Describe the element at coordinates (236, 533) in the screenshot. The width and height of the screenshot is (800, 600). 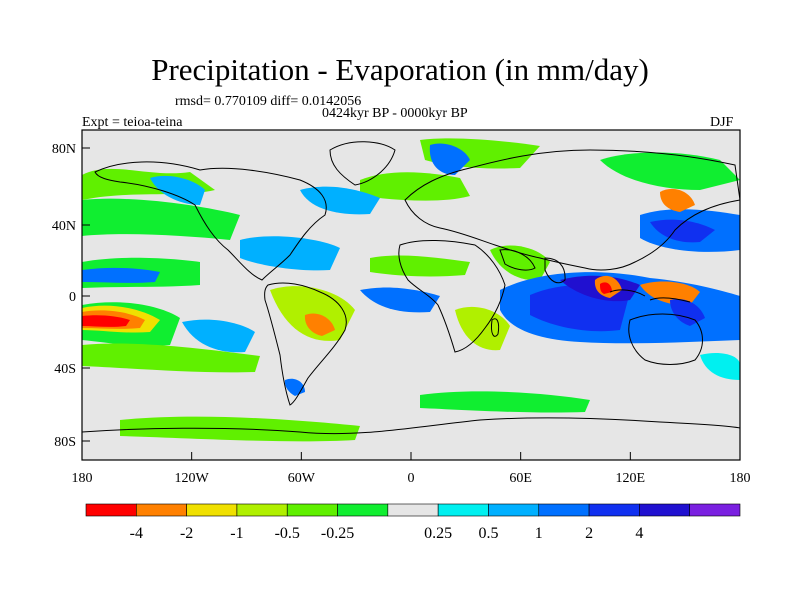
I see `colorbar-label: -1` at that location.